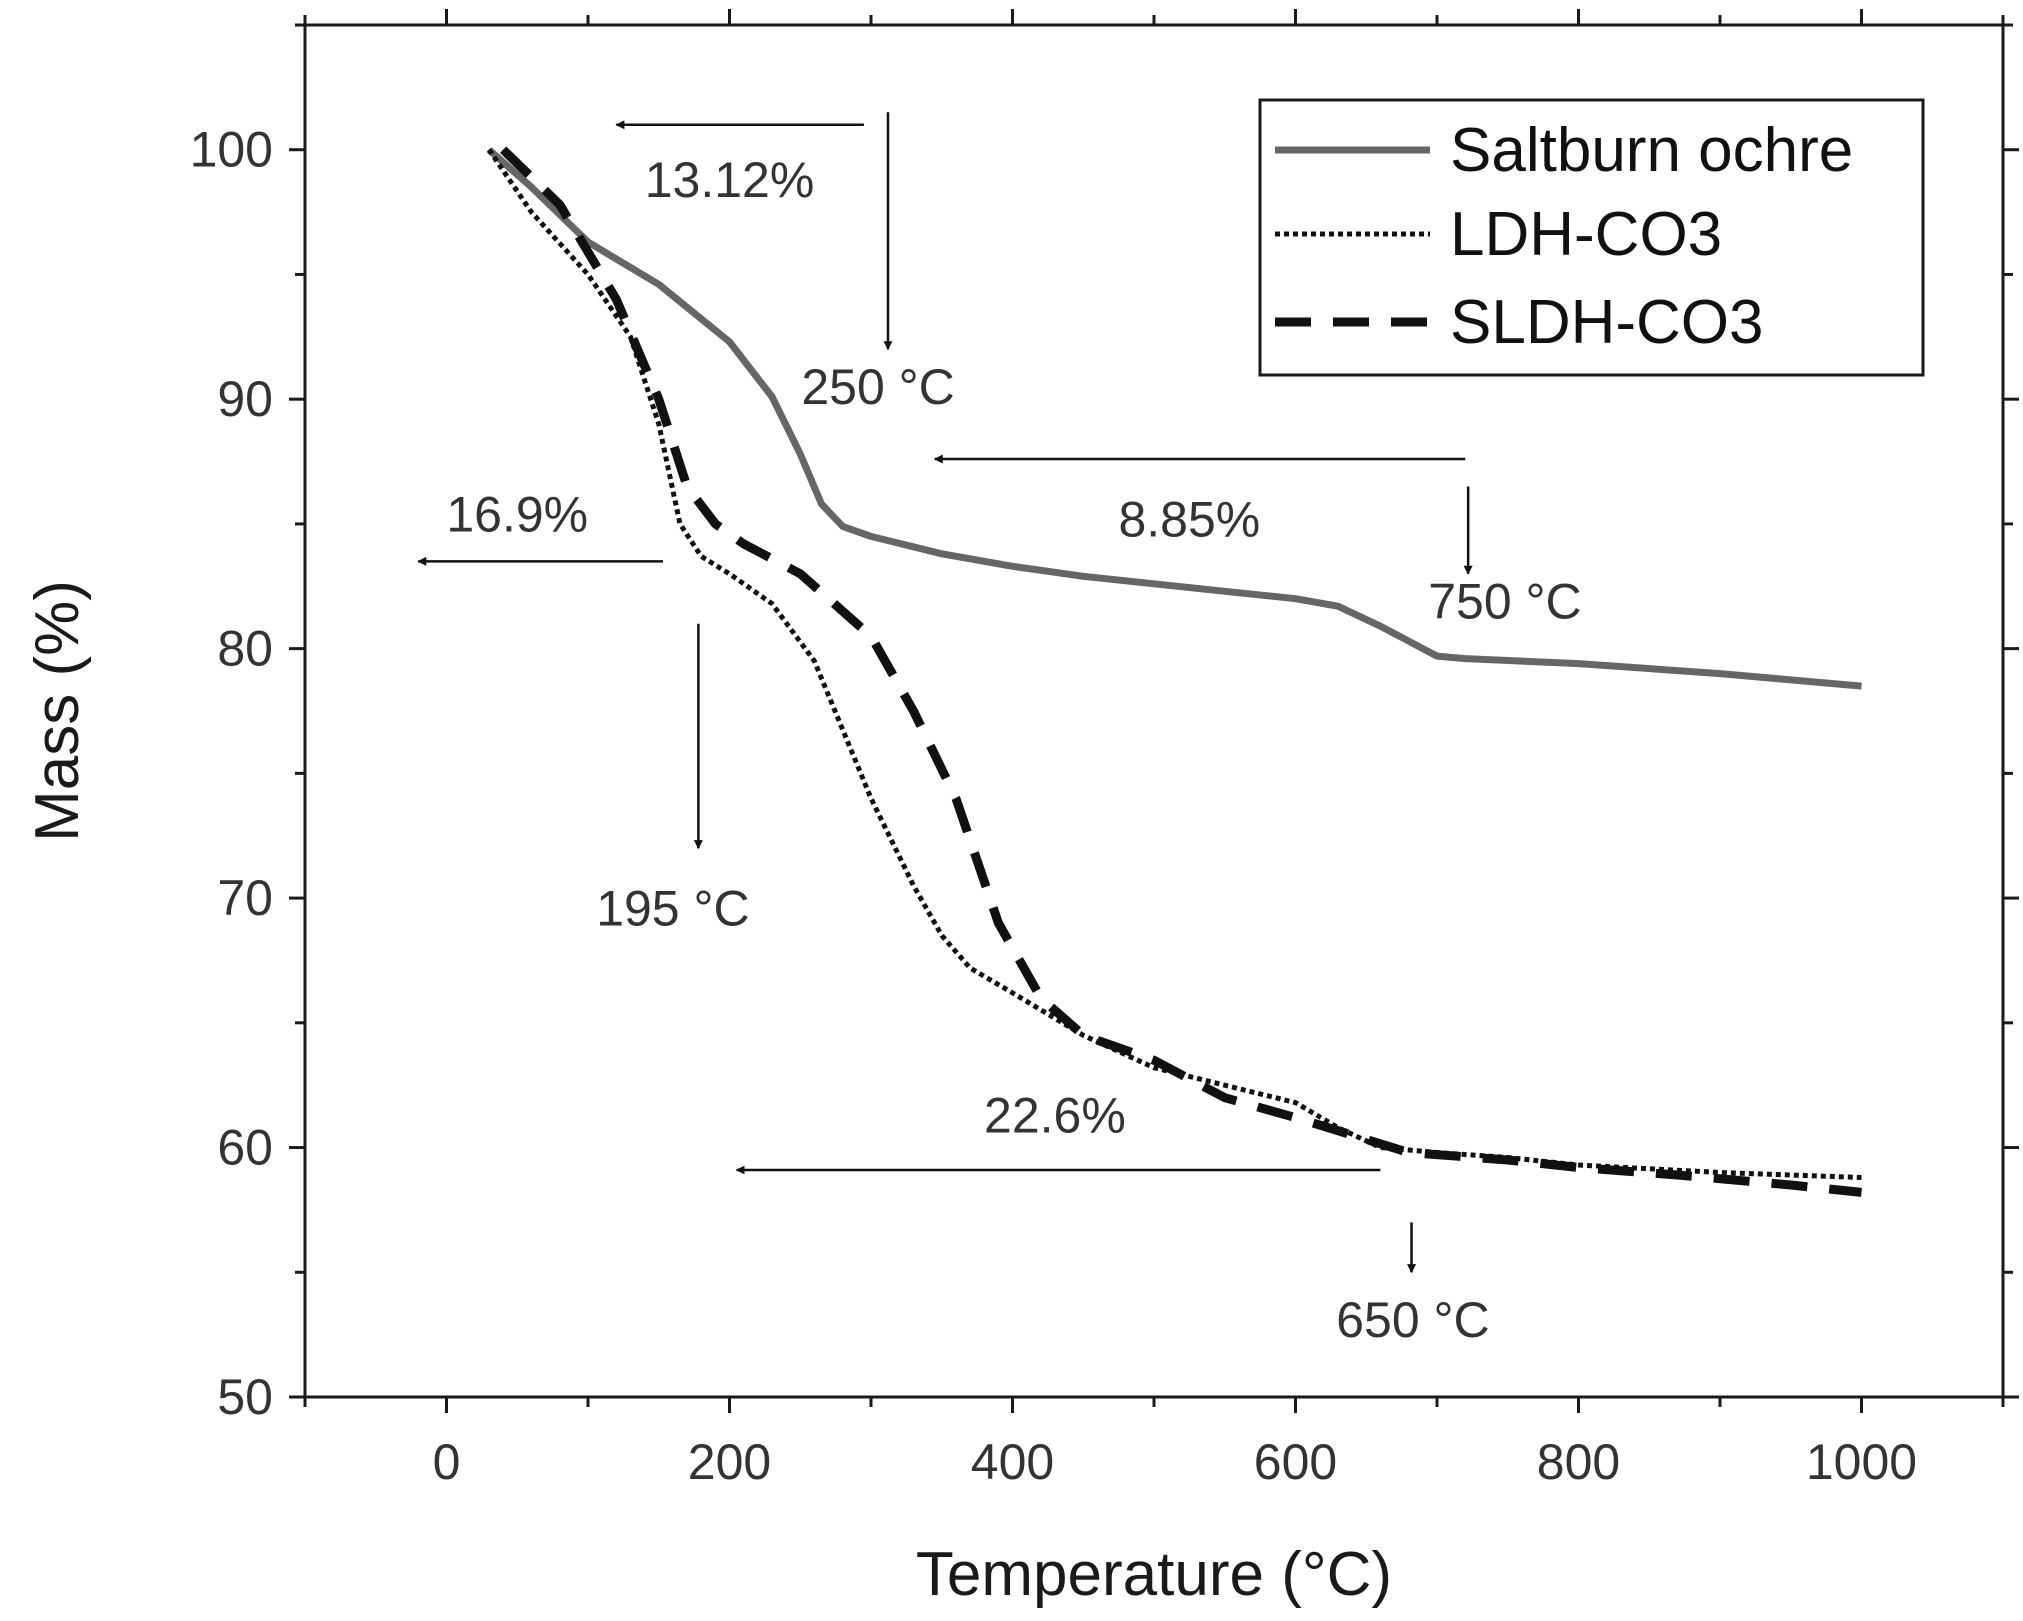 This screenshot has width=2023, height=1621. I want to click on y-tick-label: 70, so click(245, 898).